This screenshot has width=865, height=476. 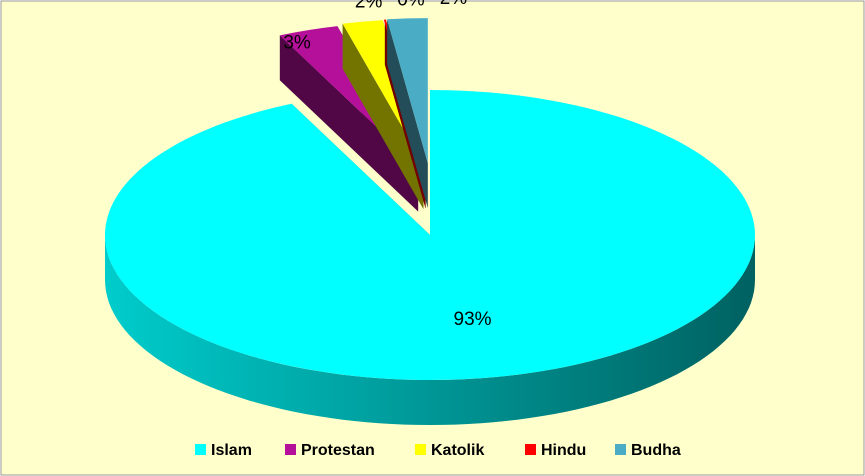 I want to click on legend-label: Islam, so click(x=231, y=450).